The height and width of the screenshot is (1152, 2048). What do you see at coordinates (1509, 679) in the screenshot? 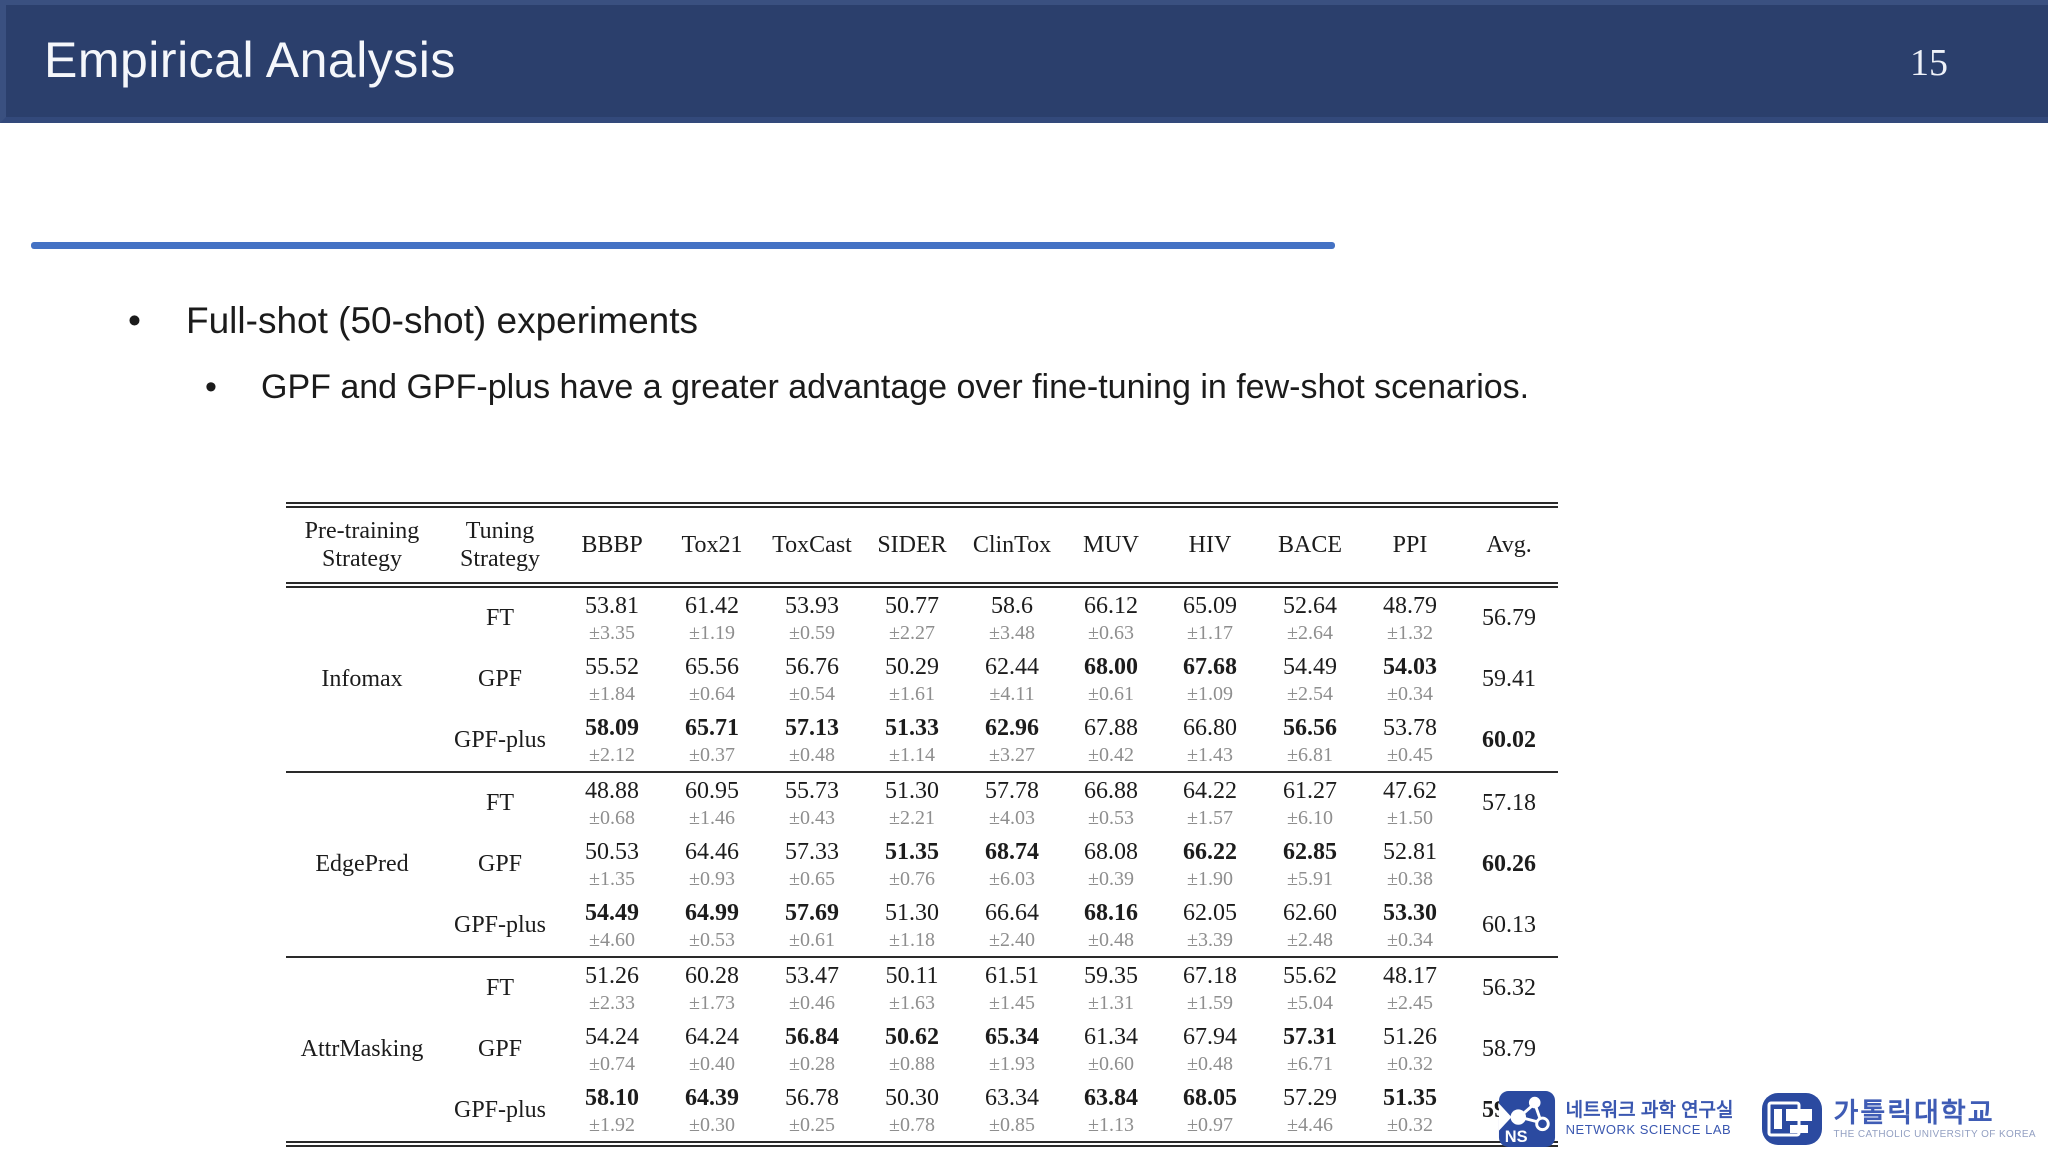
I see `avg-cell: 59.41` at bounding box center [1509, 679].